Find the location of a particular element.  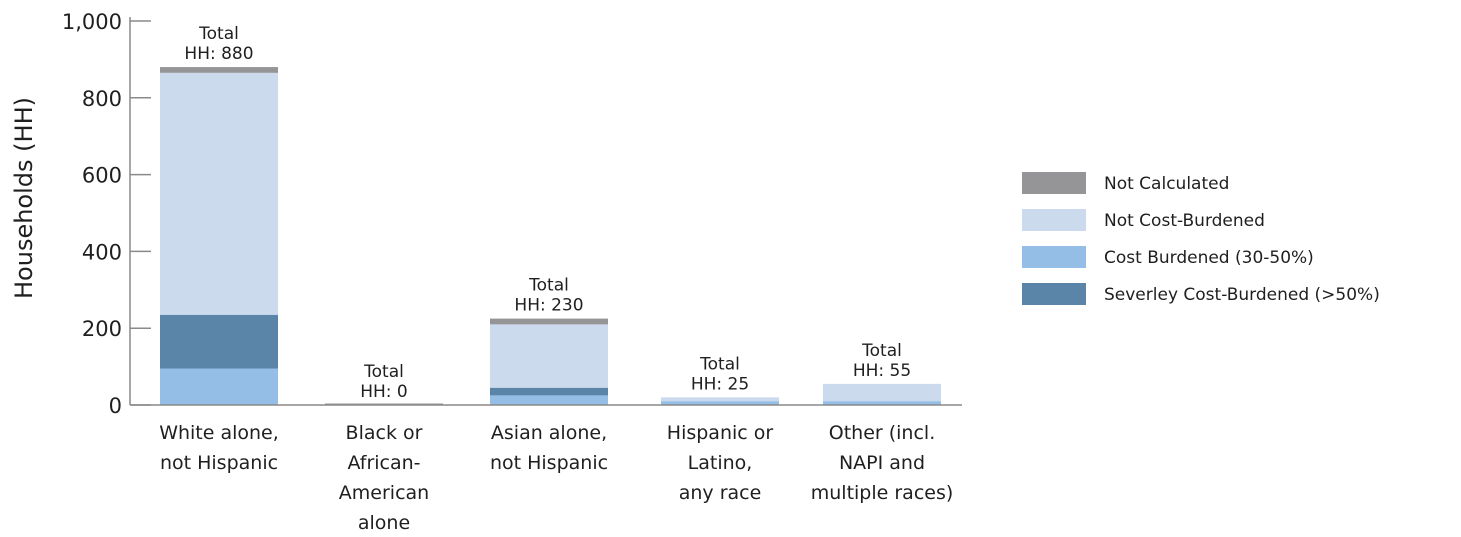

y-axis-label: Households (HH) is located at coordinates (24, 198).